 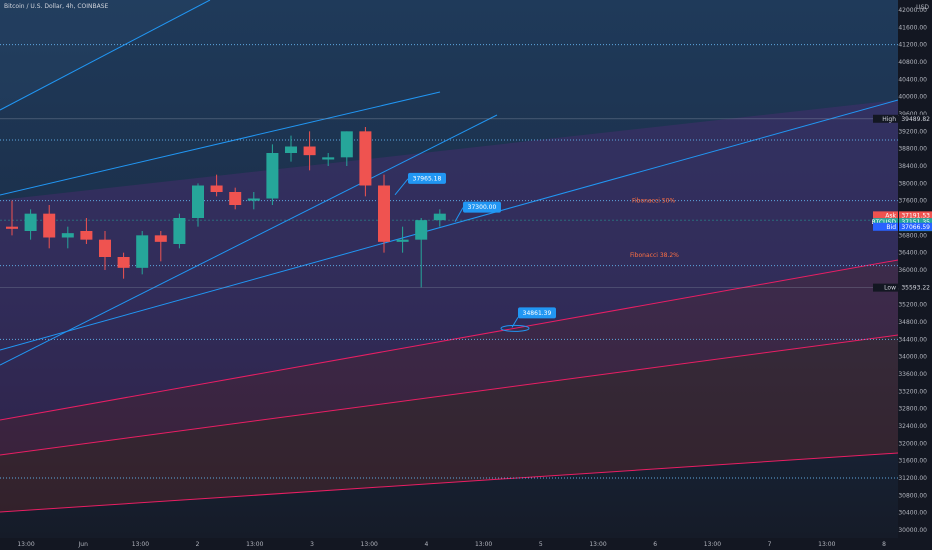 I want to click on price-scale-tag: Ask, so click(x=890, y=215).